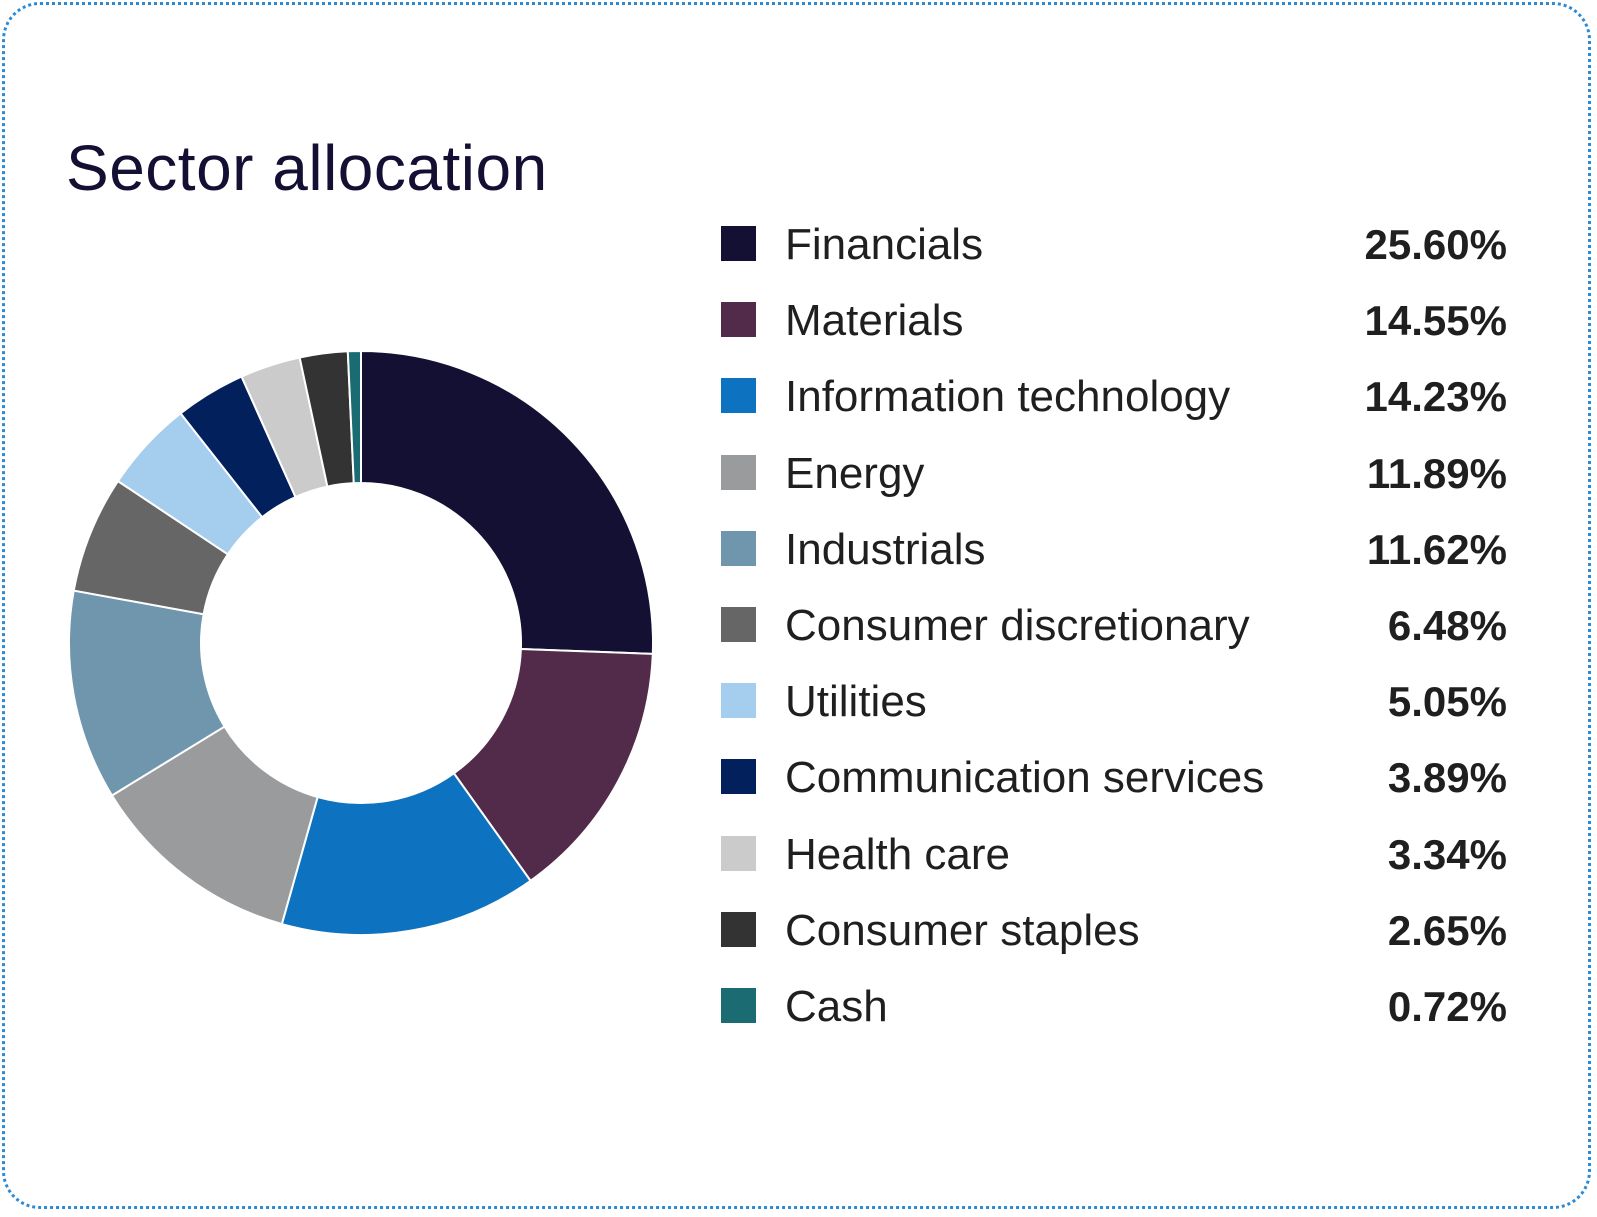 This screenshot has height=1217, width=1597. I want to click on legend-label: Cash, so click(836, 1006).